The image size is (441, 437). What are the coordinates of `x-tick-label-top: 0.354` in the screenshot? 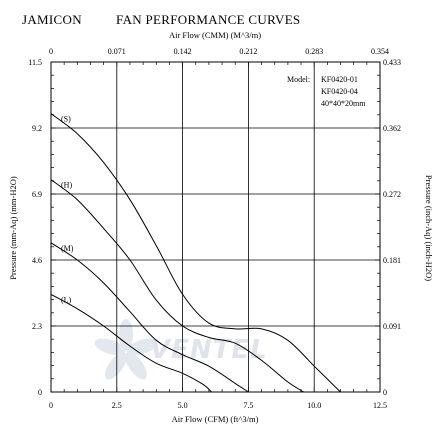 It's located at (380, 51).